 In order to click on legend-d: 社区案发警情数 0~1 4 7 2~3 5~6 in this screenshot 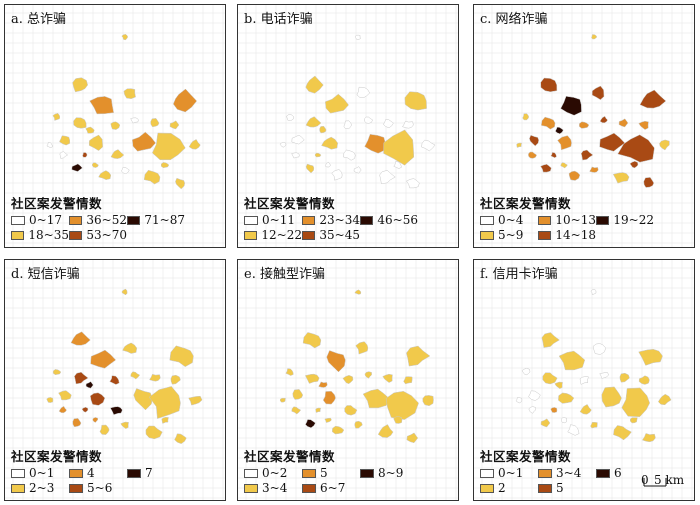, I will do `click(98, 470)`.